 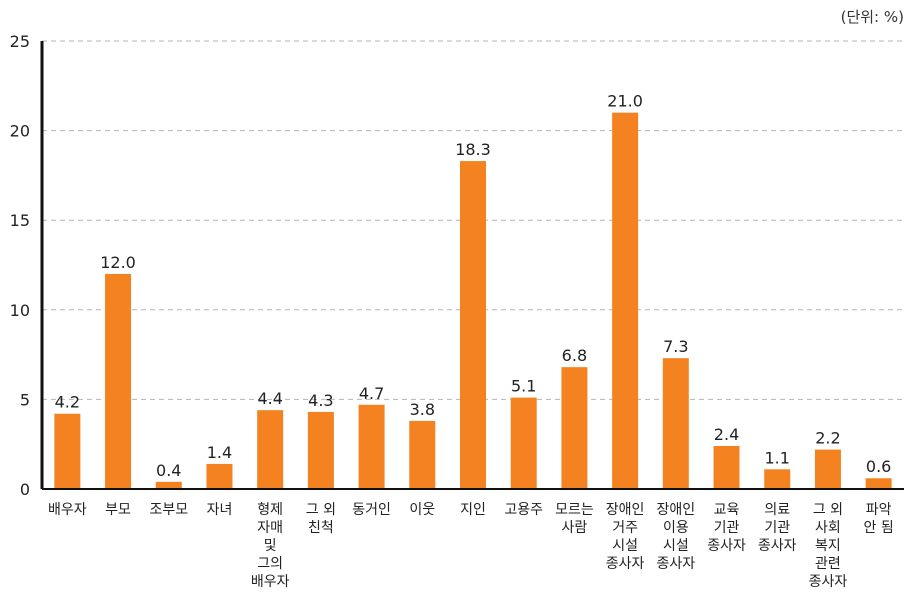 I want to click on category-label: 장애인 거주 시설 종사자, so click(x=625, y=537).